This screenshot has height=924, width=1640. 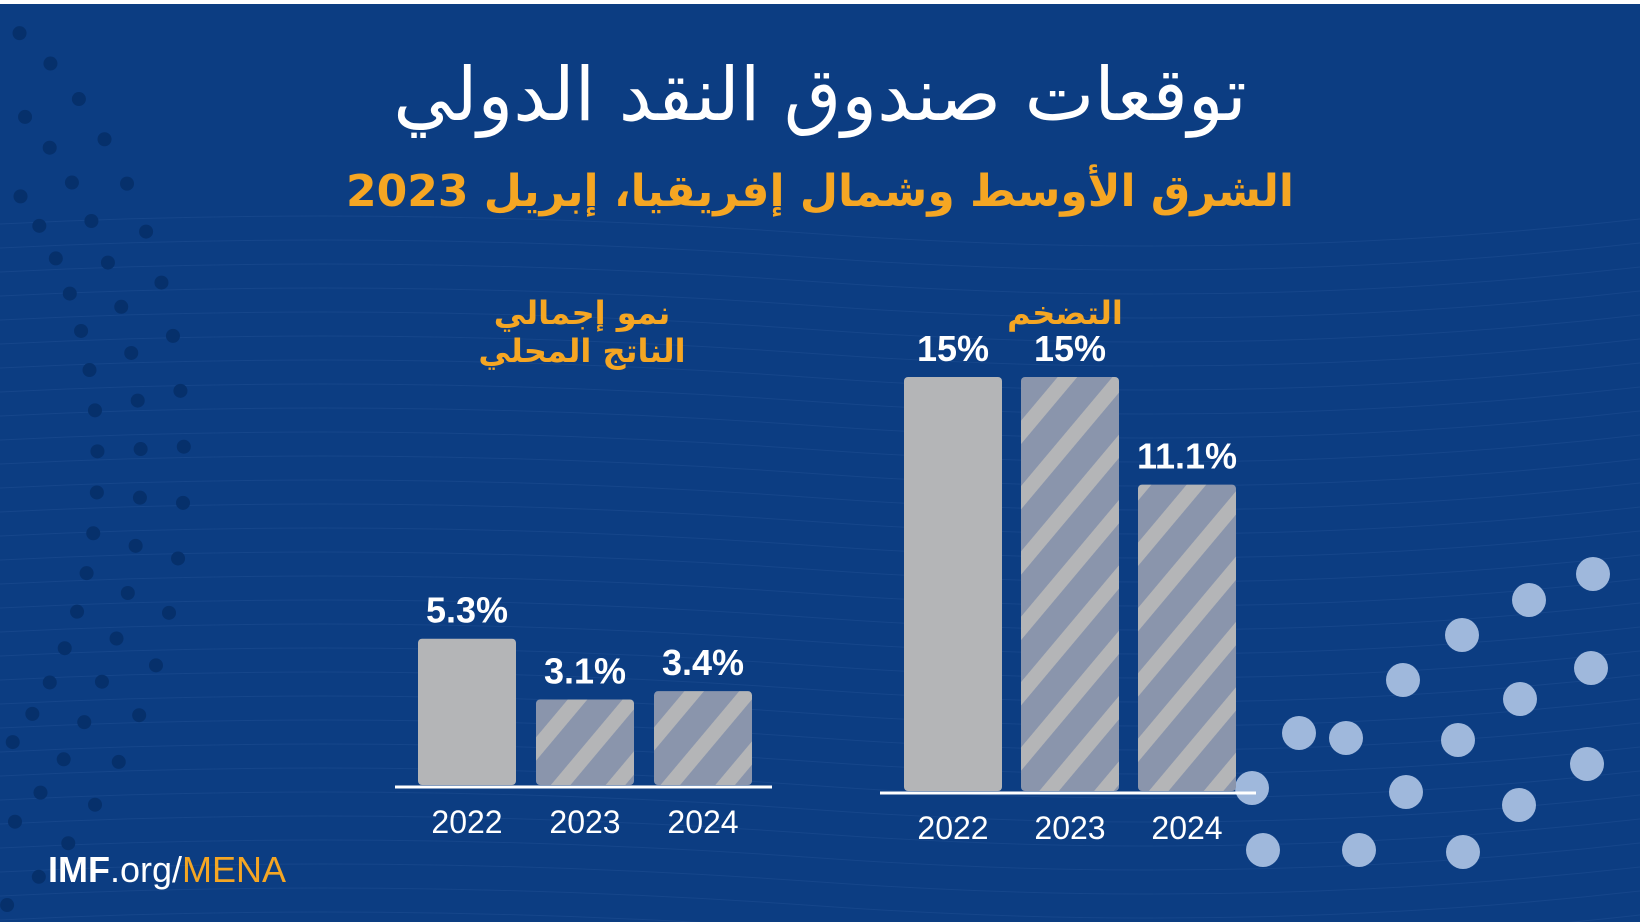 I want to click on footer-url: IMF.org/MENA, so click(x=167, y=870).